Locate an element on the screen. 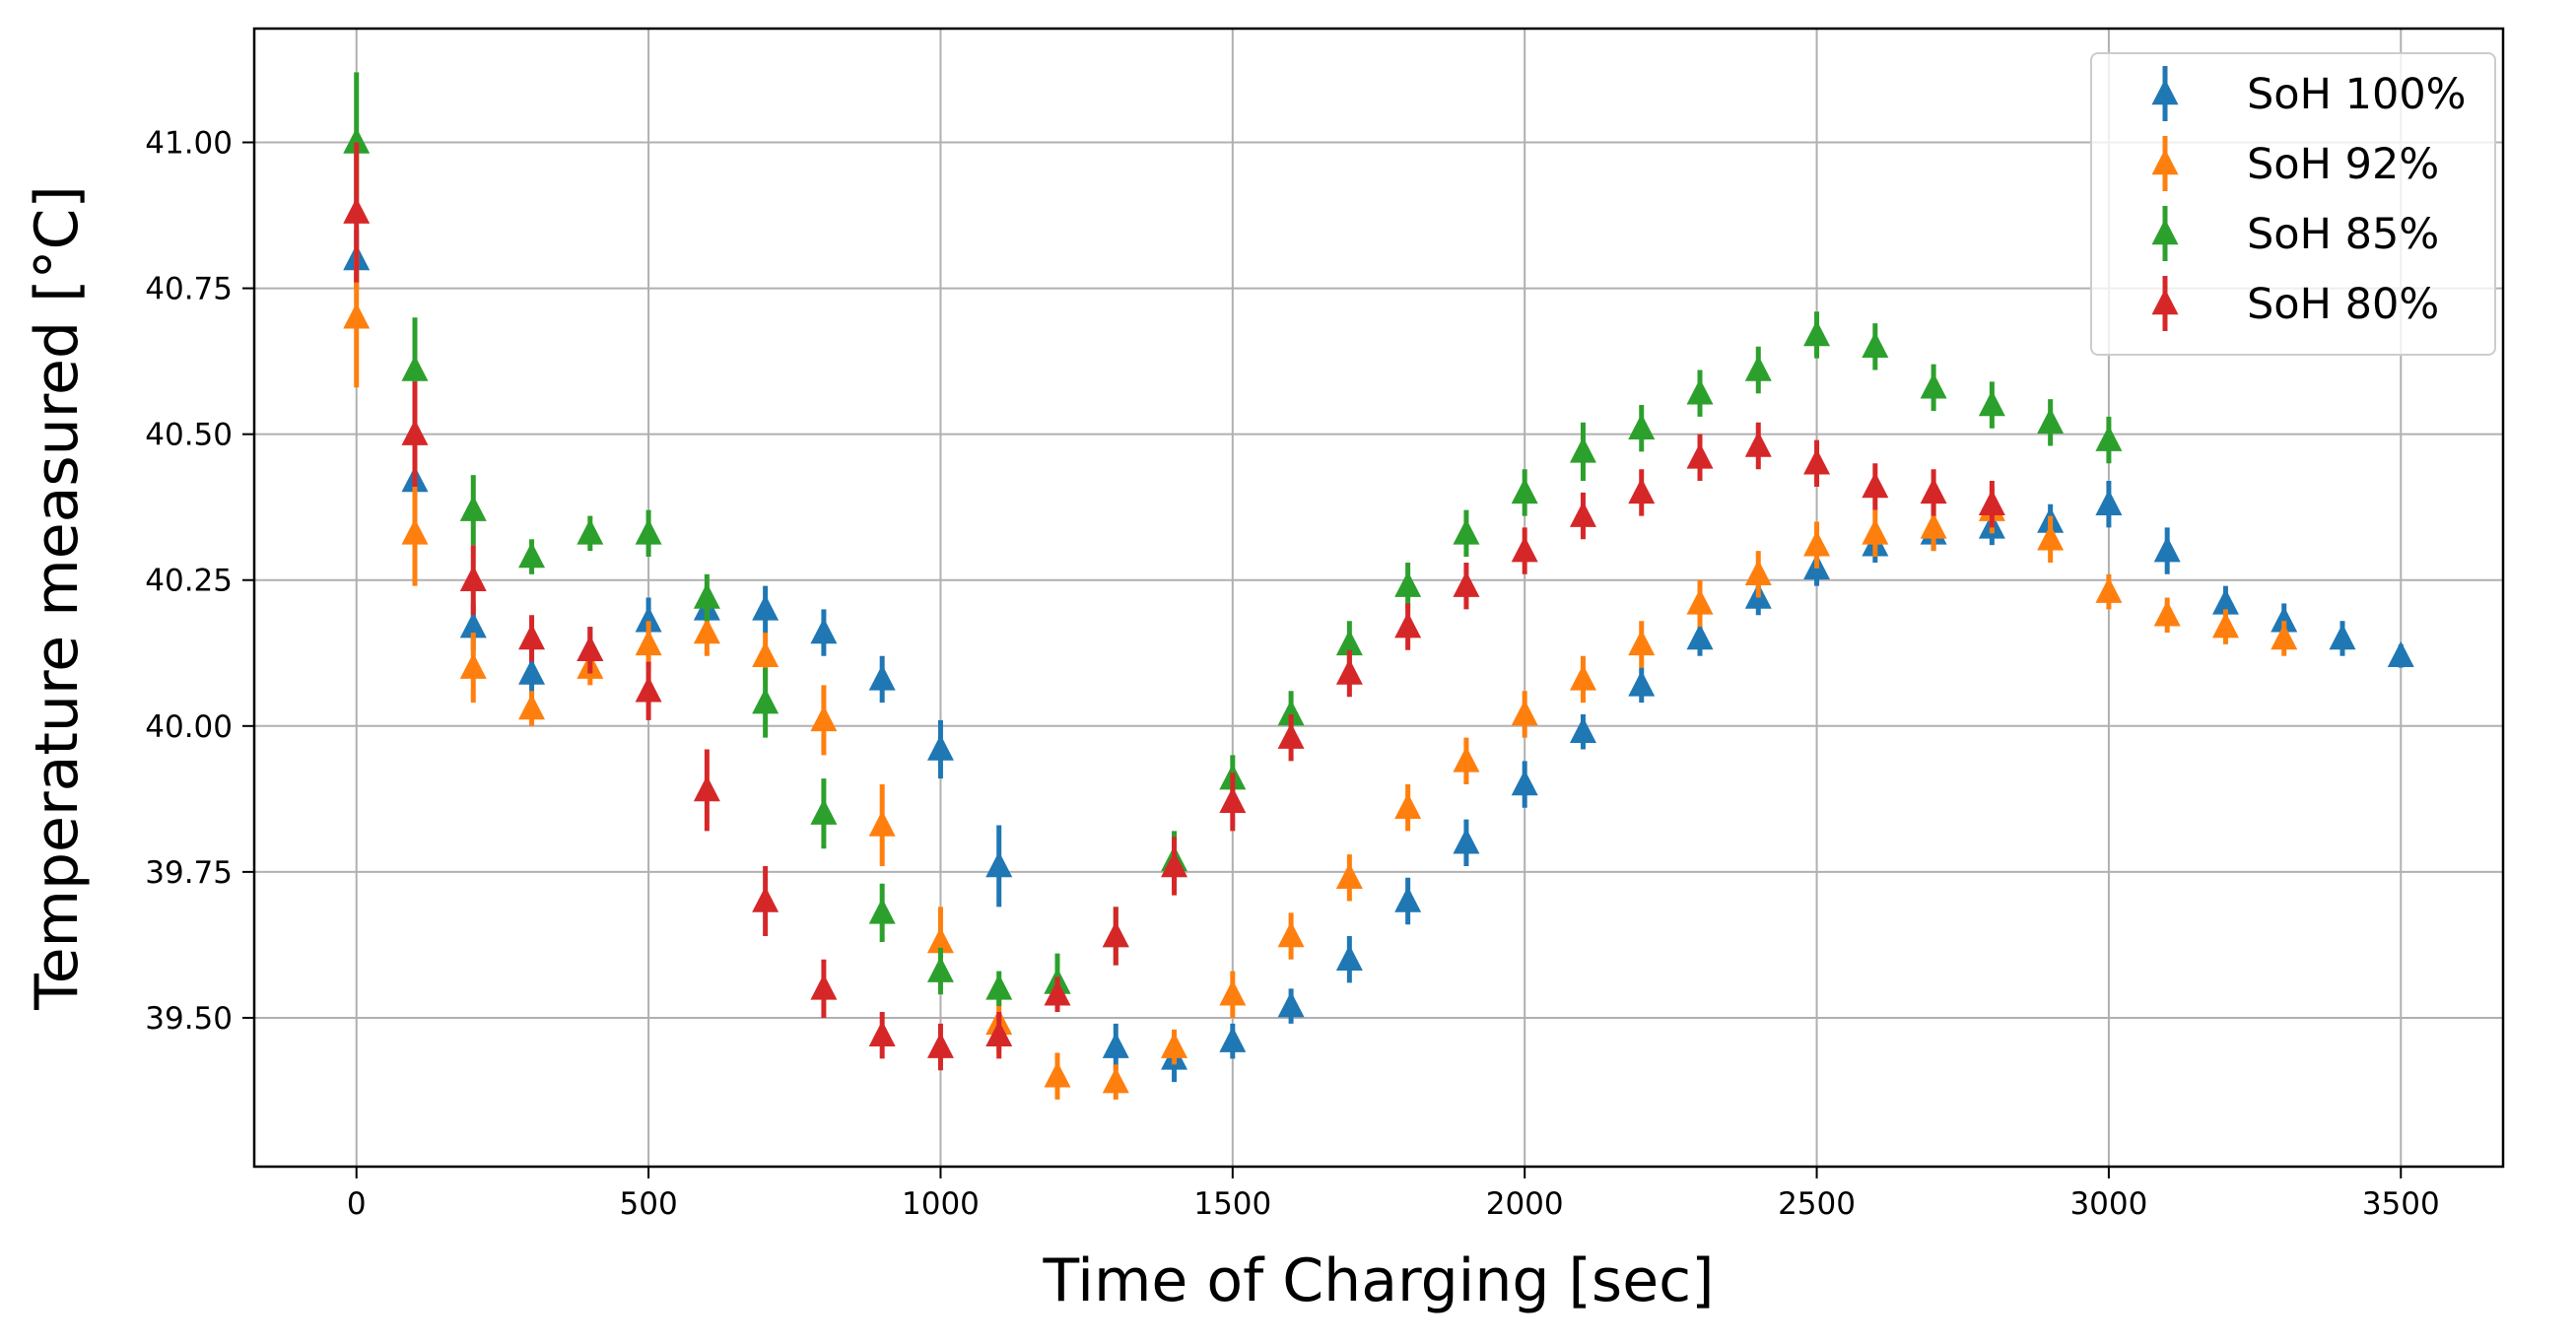  legend-label: SoH 80% is located at coordinates (2343, 304).